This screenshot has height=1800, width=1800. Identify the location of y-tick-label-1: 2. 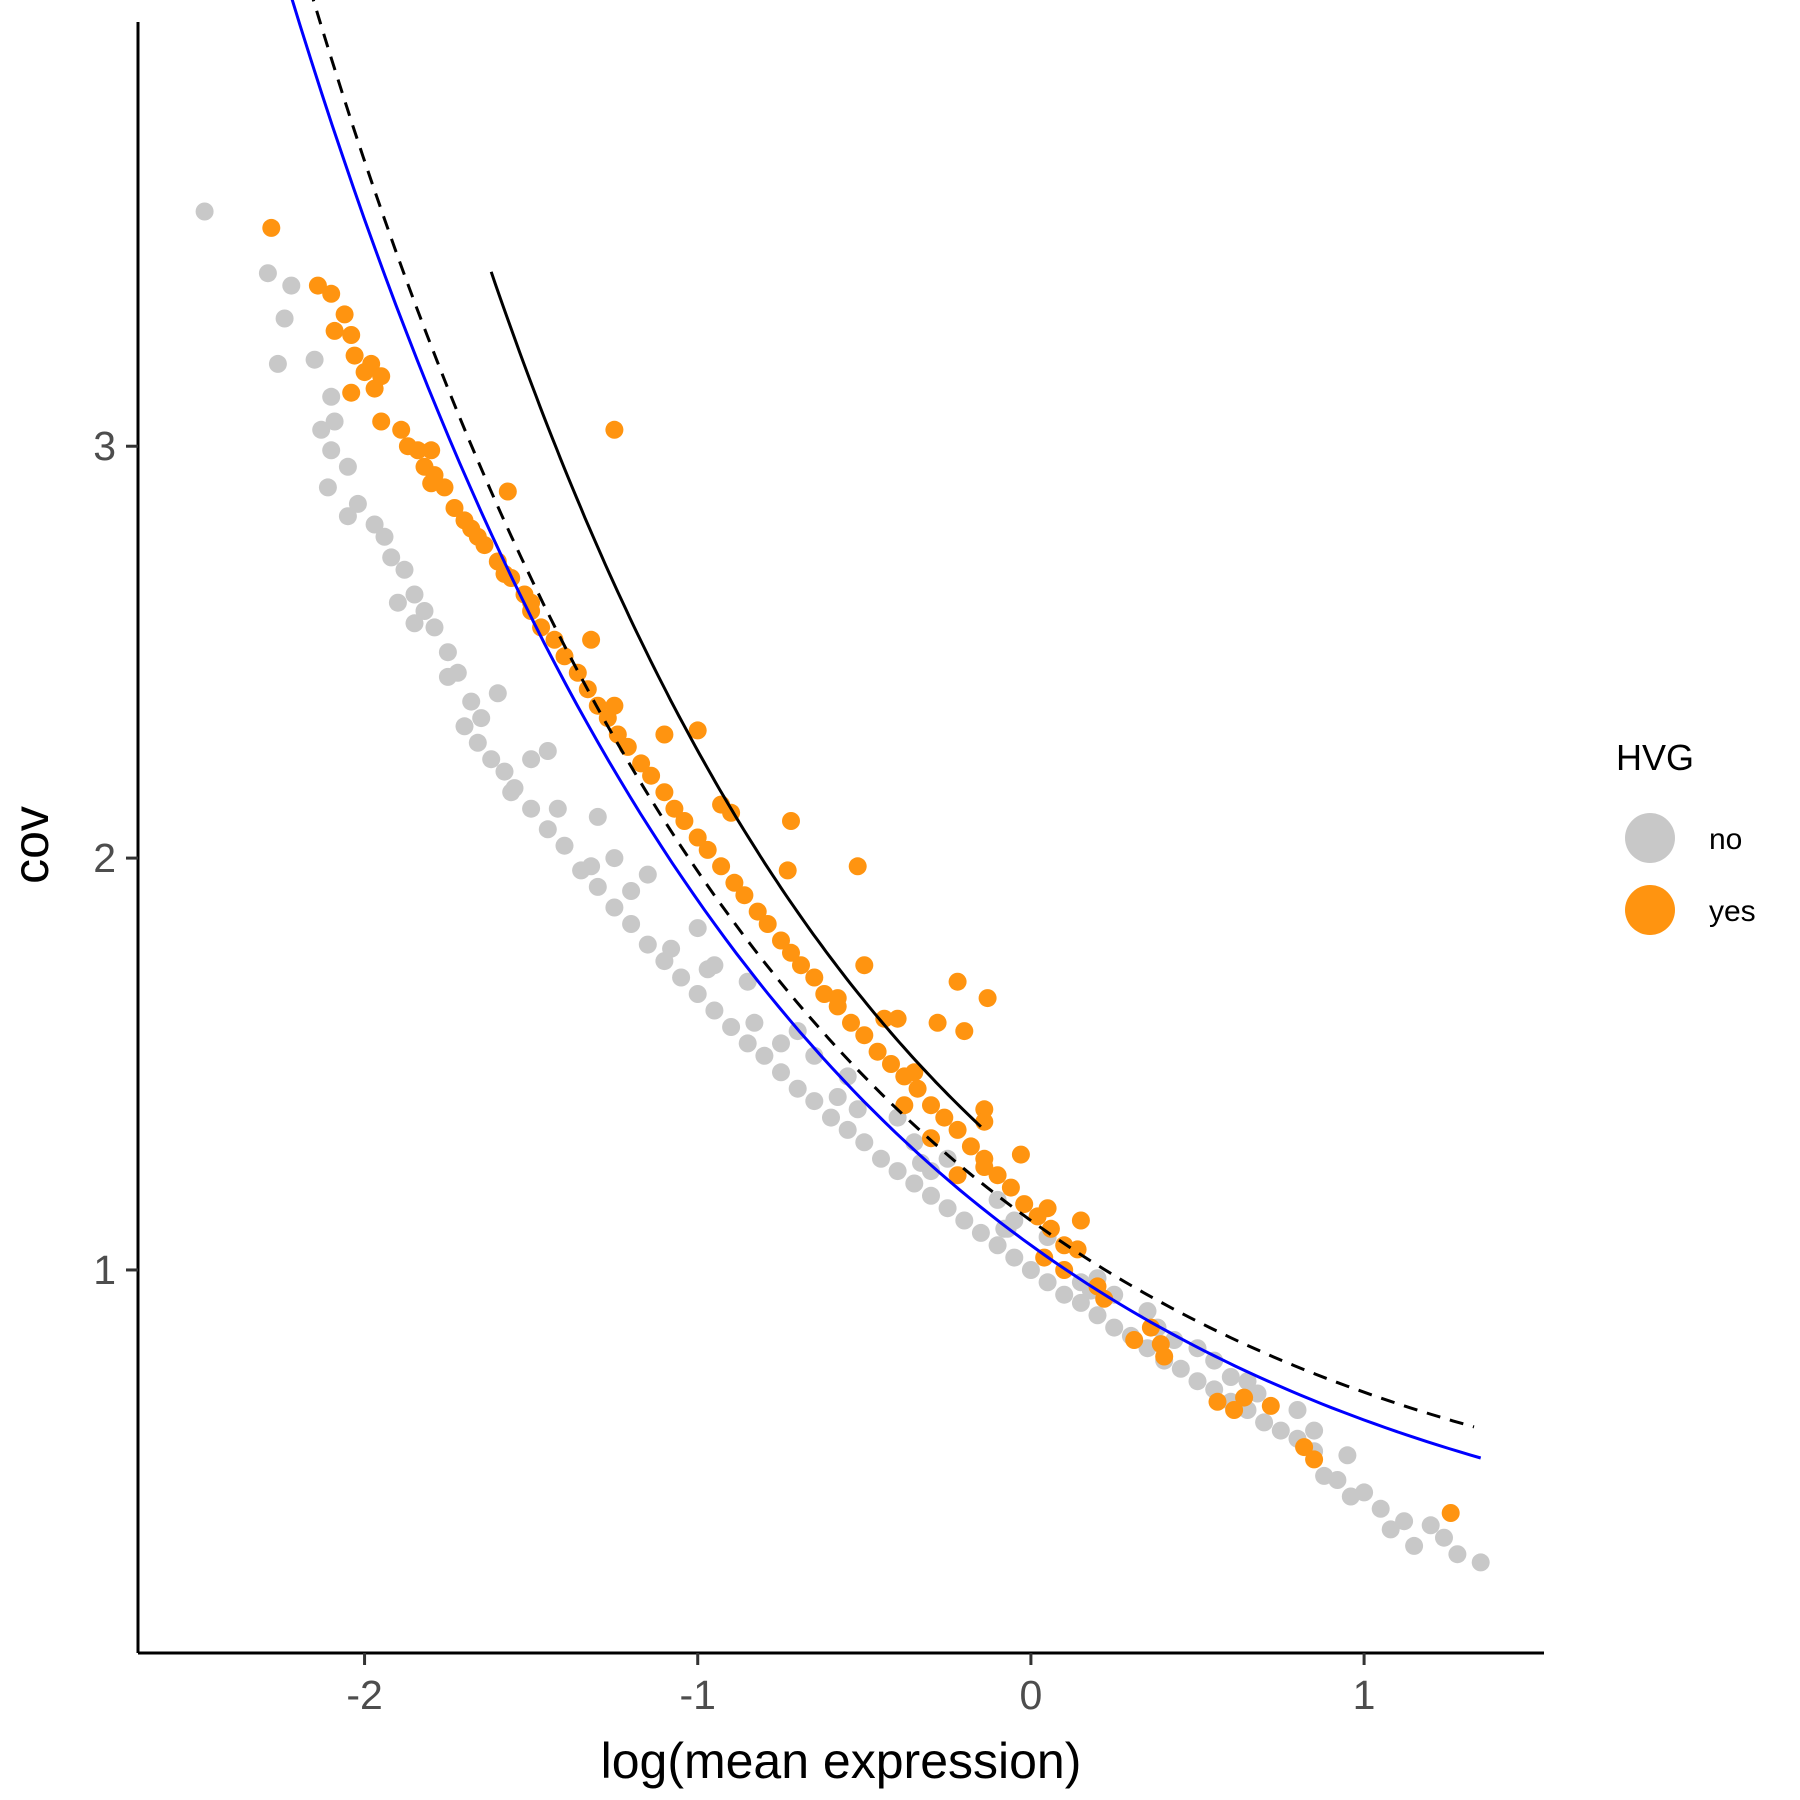
(104, 858).